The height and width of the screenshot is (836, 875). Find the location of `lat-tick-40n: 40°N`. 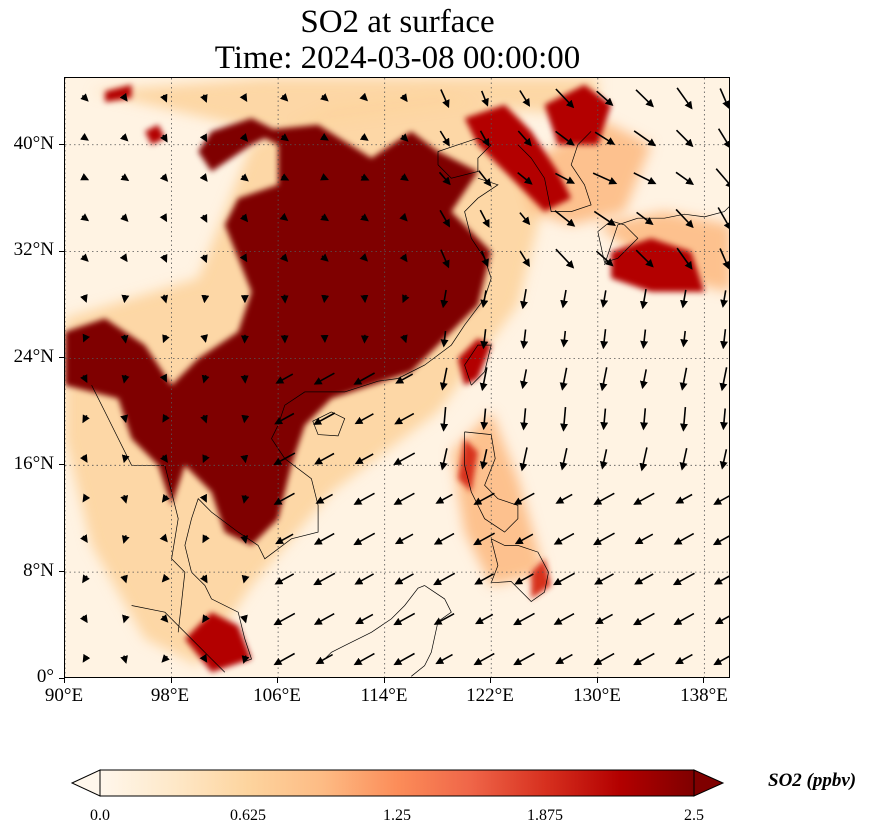

lat-tick-40n: 40°N is located at coordinates (33, 143).